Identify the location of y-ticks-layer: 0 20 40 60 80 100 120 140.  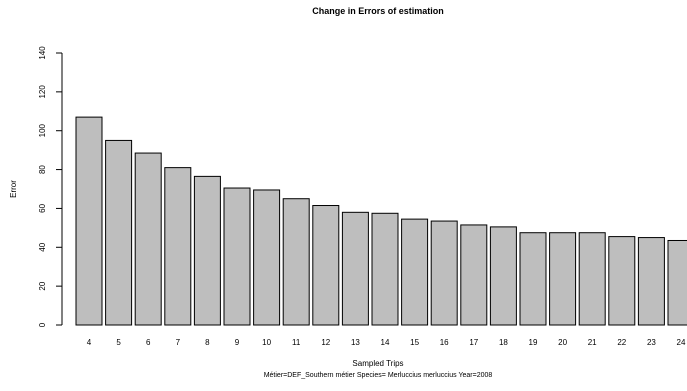
(50, 186).